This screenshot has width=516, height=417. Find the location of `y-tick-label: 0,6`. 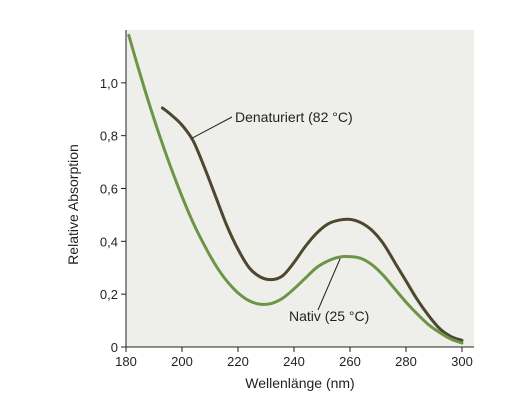

y-tick-label: 0,6 is located at coordinates (109, 189).